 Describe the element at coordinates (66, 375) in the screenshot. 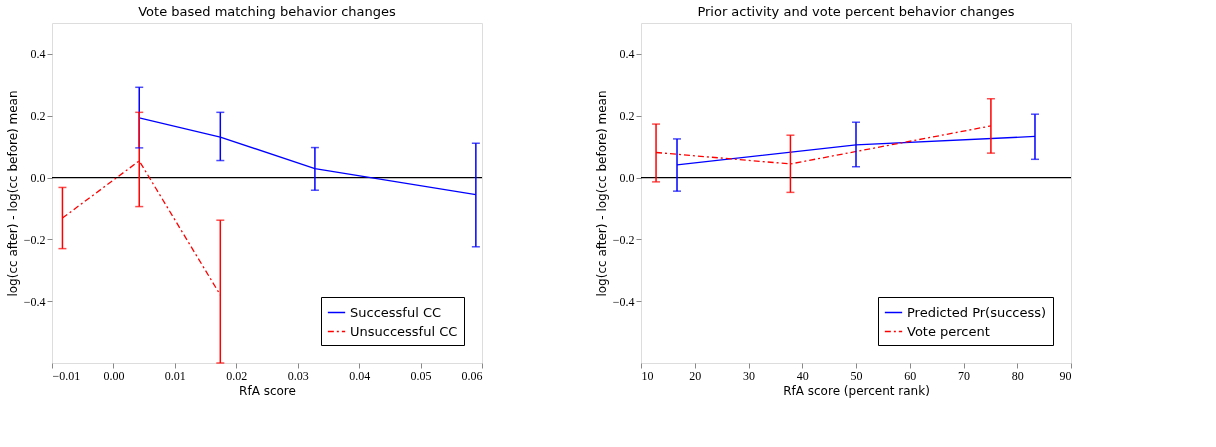

I see `x-tick-label: −0.01` at that location.